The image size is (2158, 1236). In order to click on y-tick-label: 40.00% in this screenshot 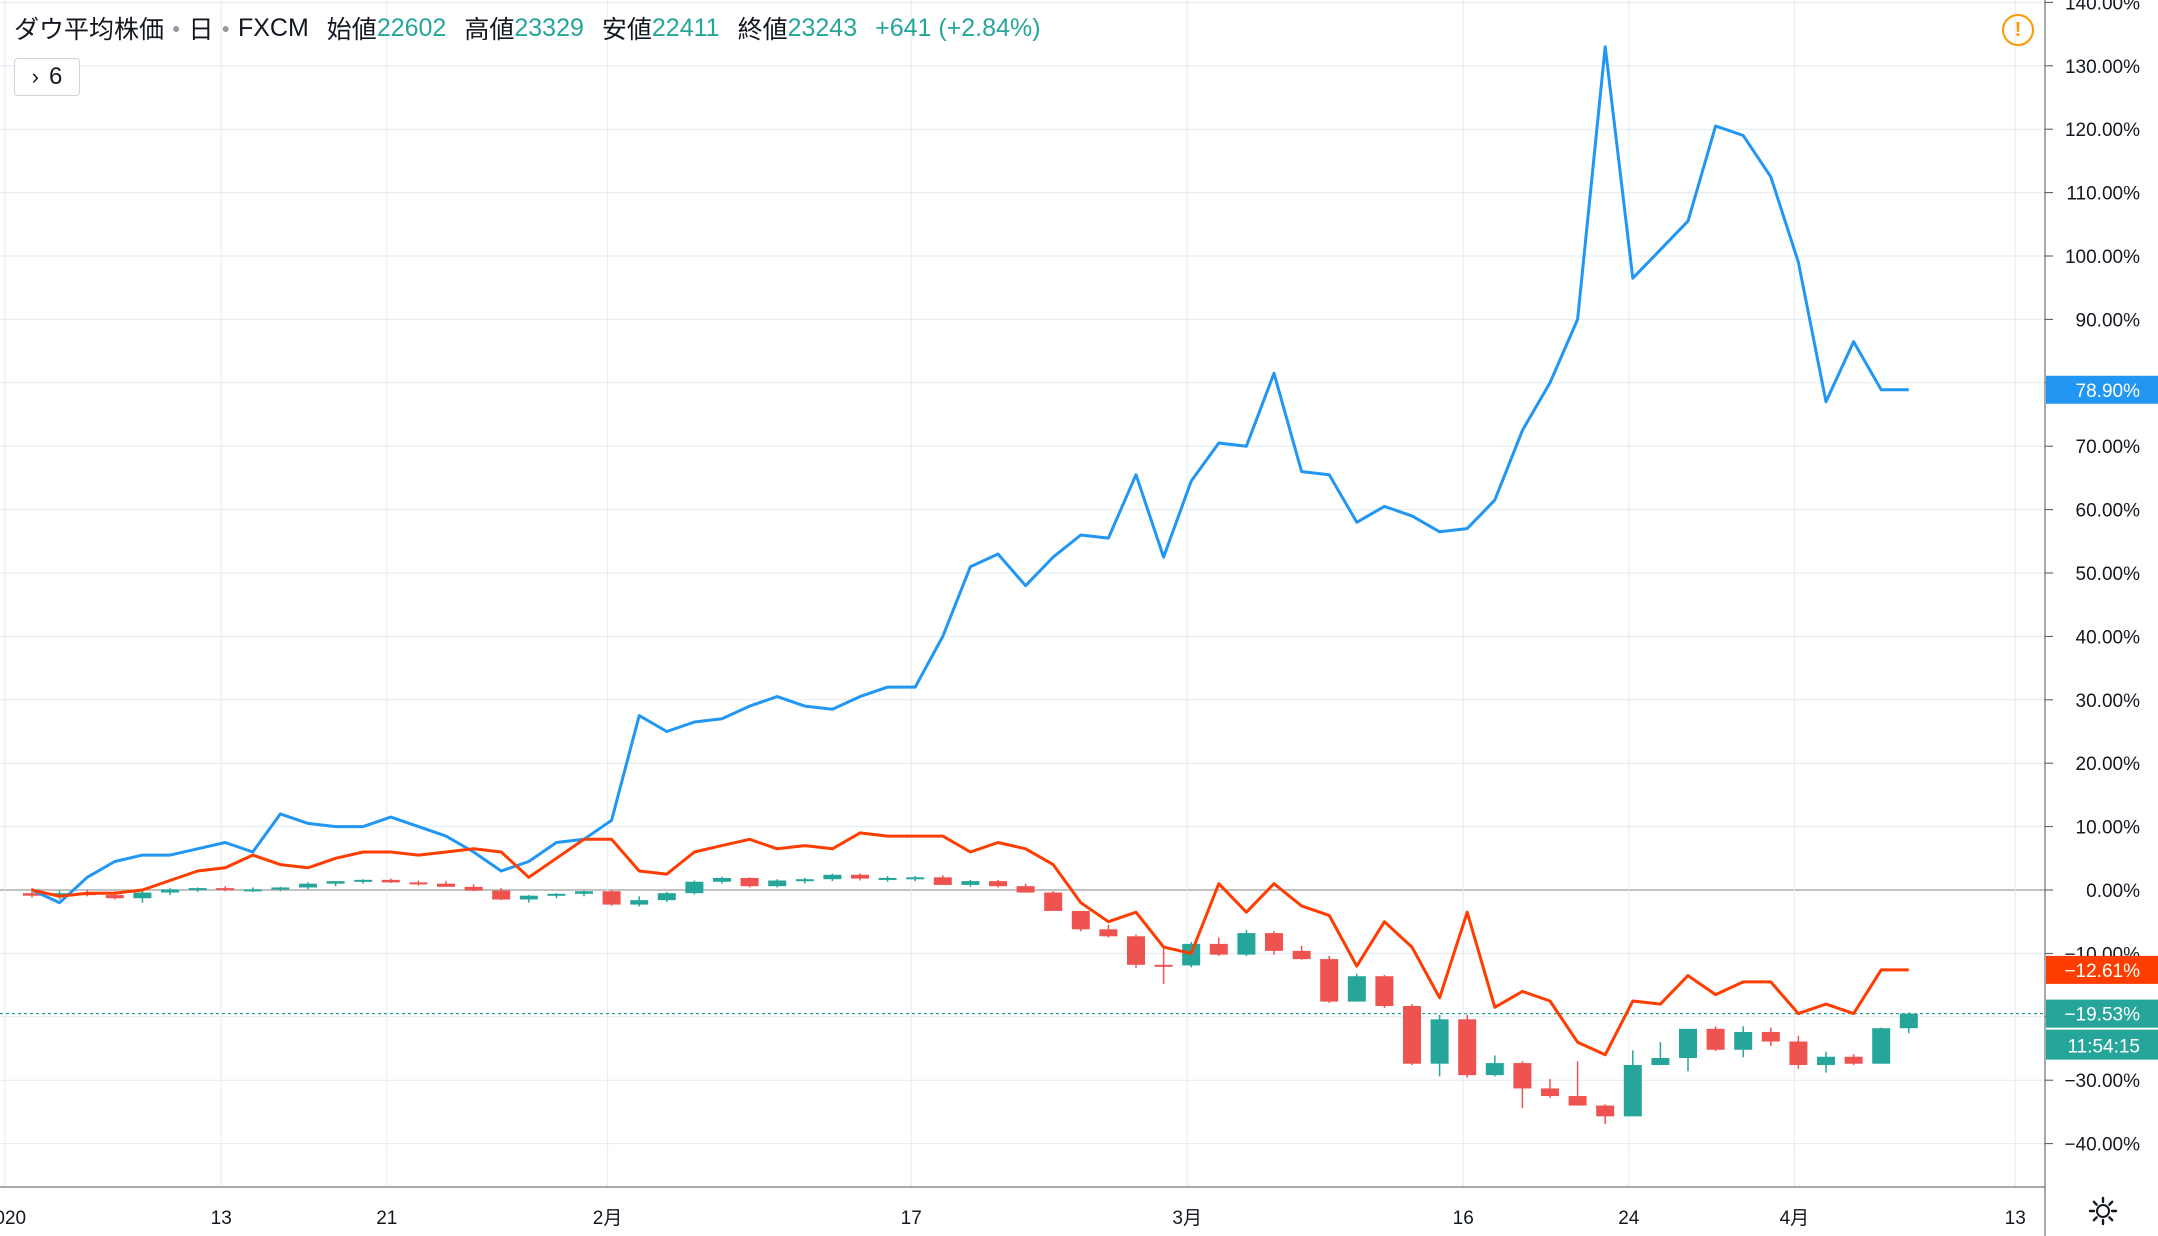, I will do `click(2108, 637)`.